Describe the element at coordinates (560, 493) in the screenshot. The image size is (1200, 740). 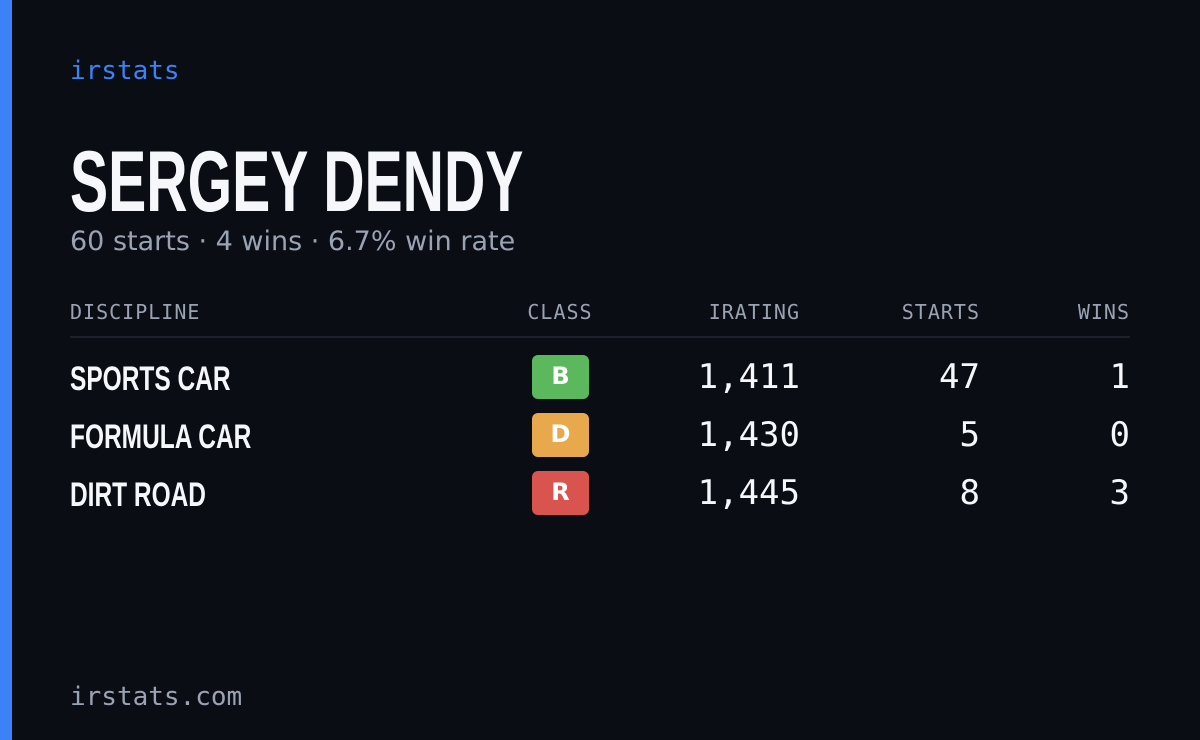
I see `class-badge: R` at that location.